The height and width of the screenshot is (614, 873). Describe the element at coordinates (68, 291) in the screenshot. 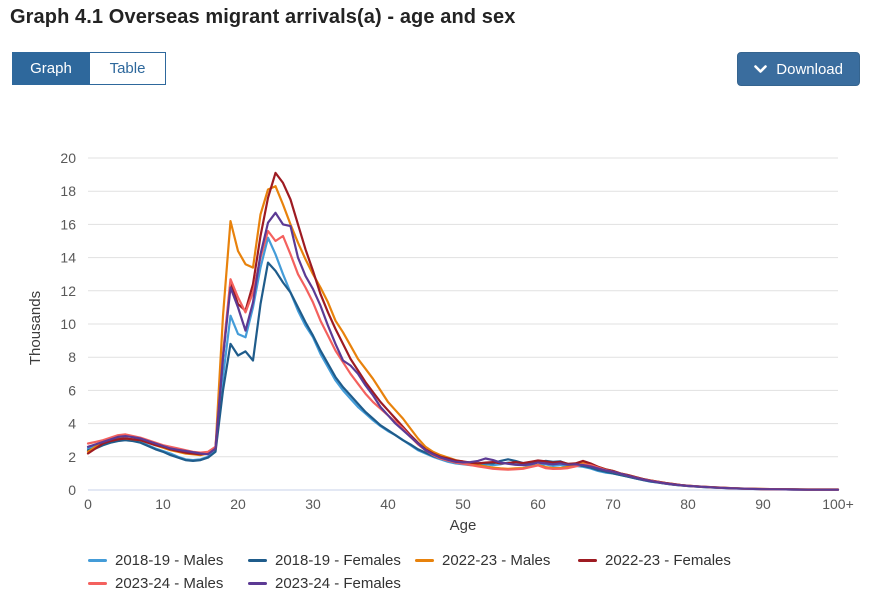

I see `y-tick-label: 12` at that location.